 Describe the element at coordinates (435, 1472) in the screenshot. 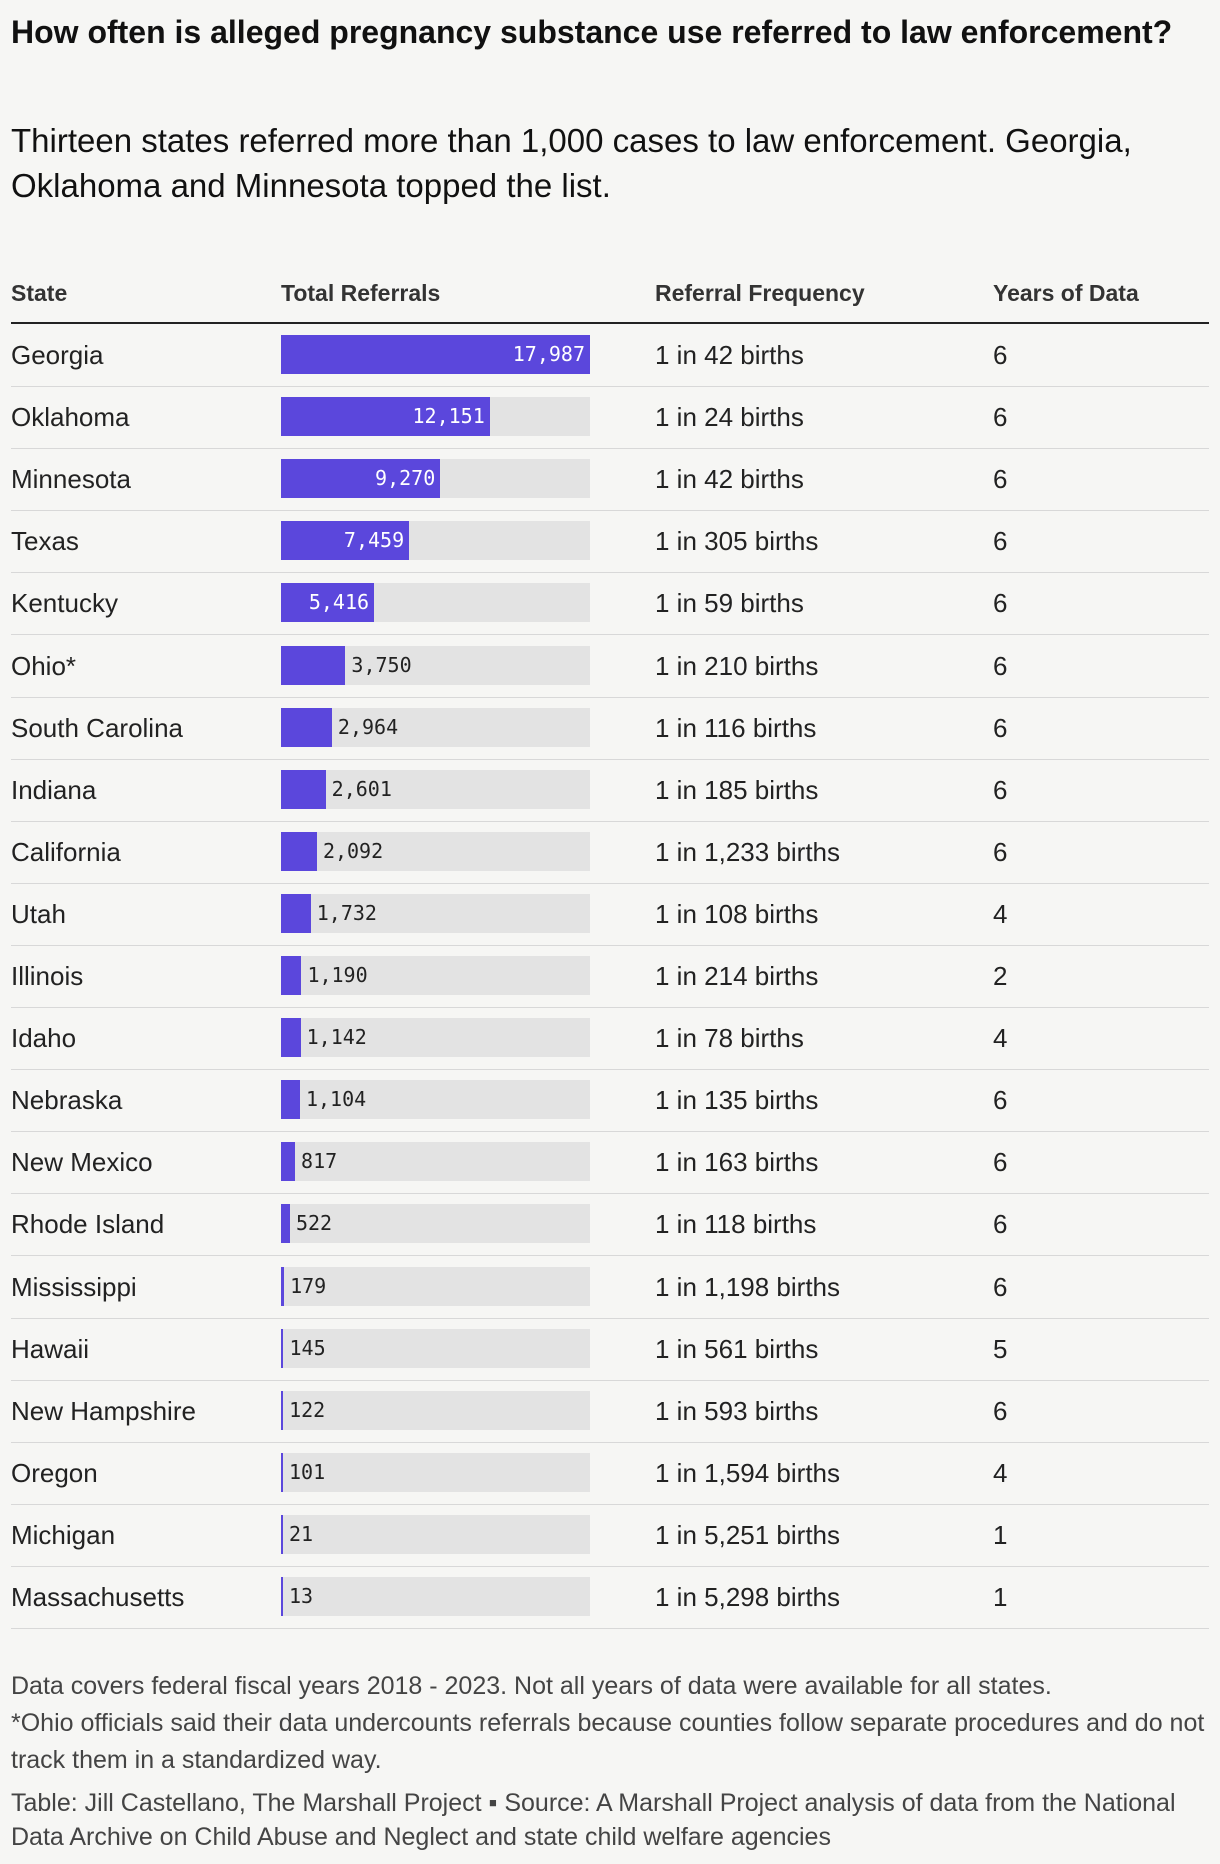

I see `bar-track: 101` at that location.